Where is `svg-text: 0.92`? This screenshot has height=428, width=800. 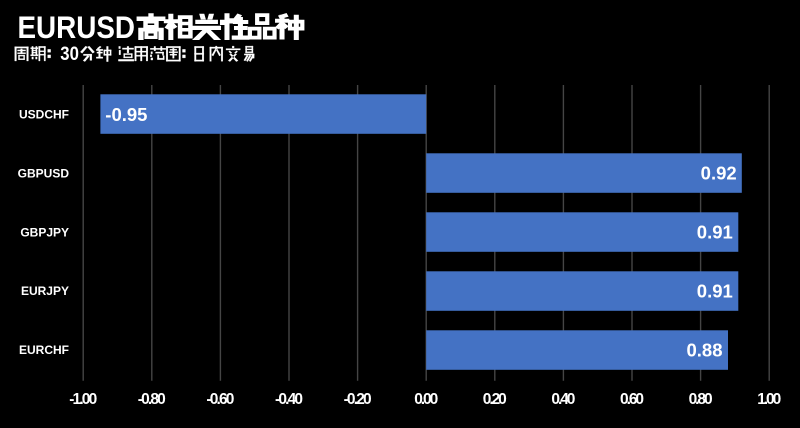
svg-text: 0.92 is located at coordinates (719, 173).